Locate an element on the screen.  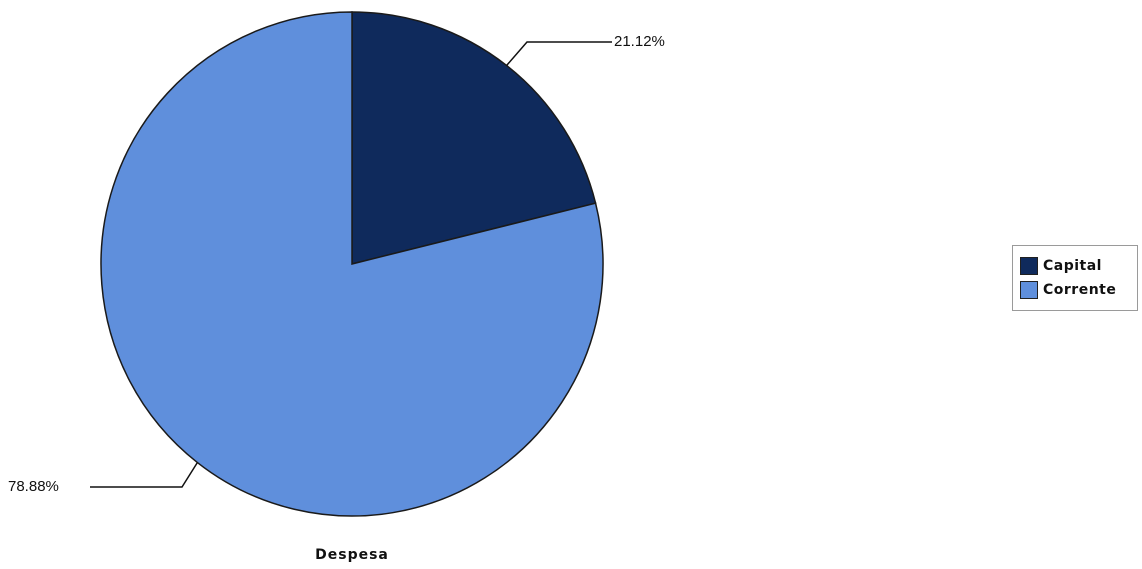
legend-item-capital: Capital is located at coordinates (1078, 266).